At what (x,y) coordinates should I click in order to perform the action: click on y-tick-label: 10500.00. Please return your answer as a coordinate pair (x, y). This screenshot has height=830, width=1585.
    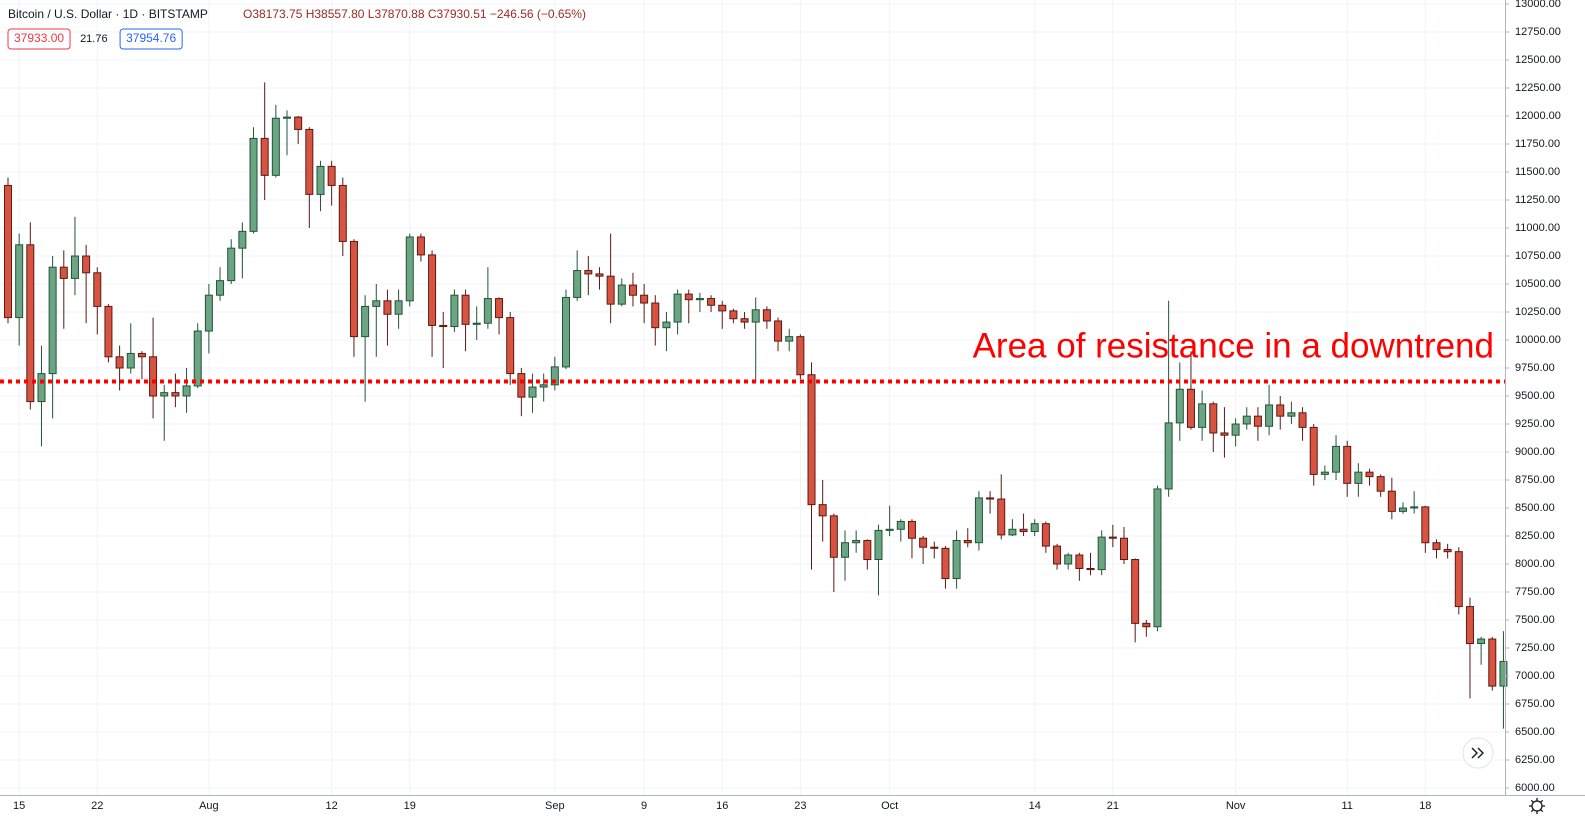
    Looking at the image, I should click on (1538, 284).